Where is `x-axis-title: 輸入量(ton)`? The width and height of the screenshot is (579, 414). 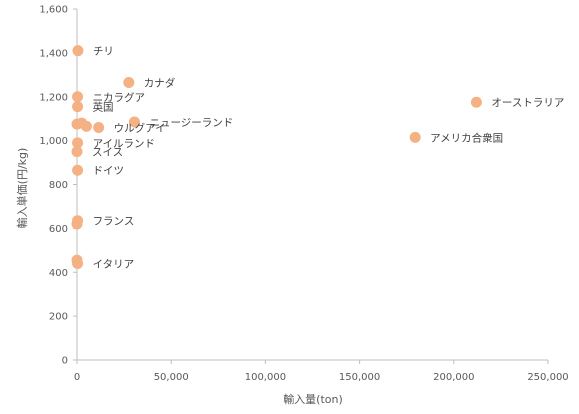 x-axis-title: 輸入量(ton) is located at coordinates (313, 399).